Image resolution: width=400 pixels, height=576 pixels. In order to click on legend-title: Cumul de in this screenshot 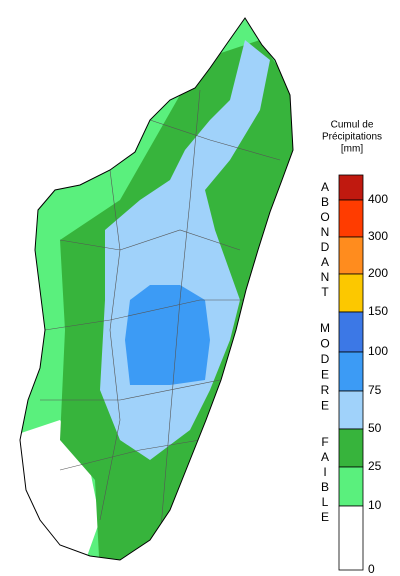, I will do `click(352, 125)`.